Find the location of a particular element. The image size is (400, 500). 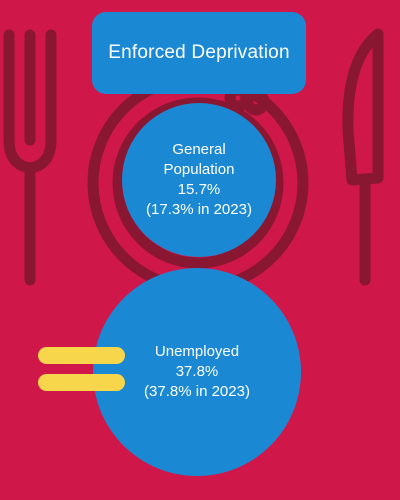

title-banner: Enforced Deprivation is located at coordinates (199, 53).